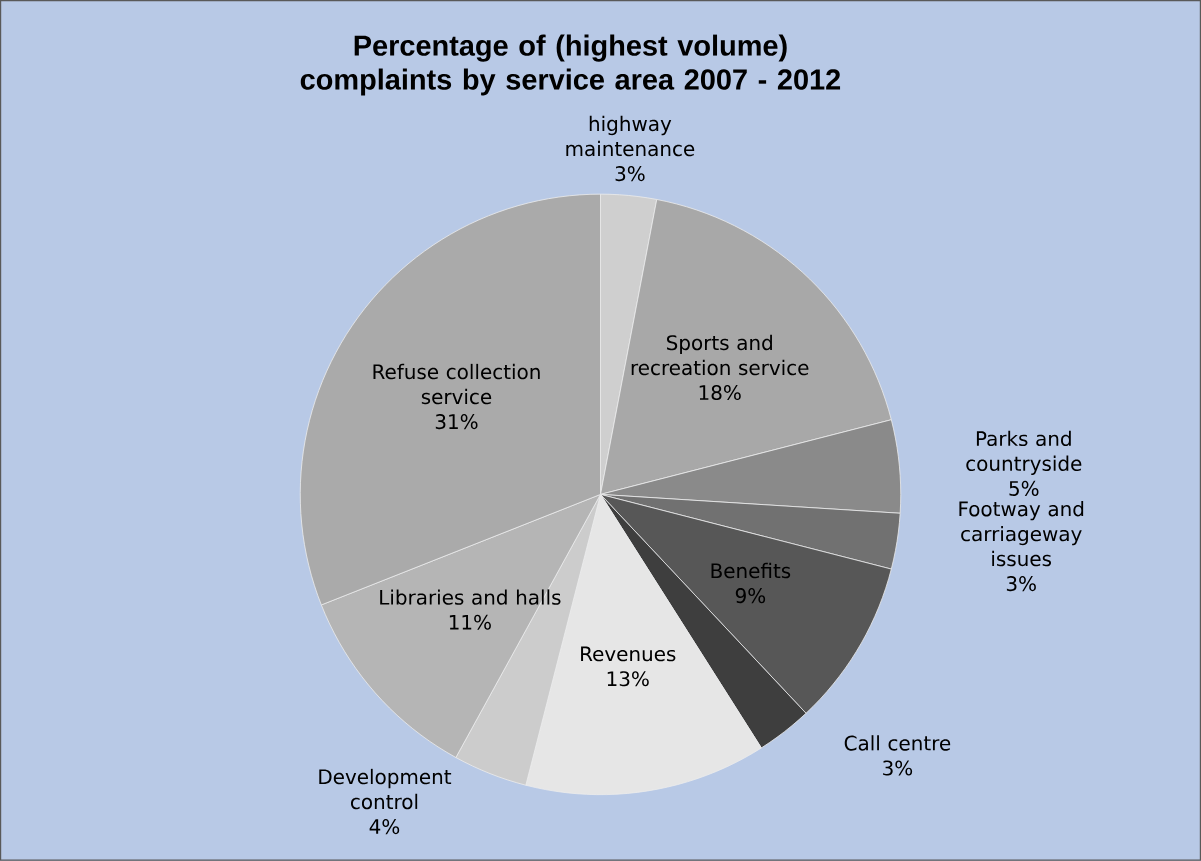  Describe the element at coordinates (456, 384) in the screenshot. I see `slice-label: Refuse collection service` at that location.